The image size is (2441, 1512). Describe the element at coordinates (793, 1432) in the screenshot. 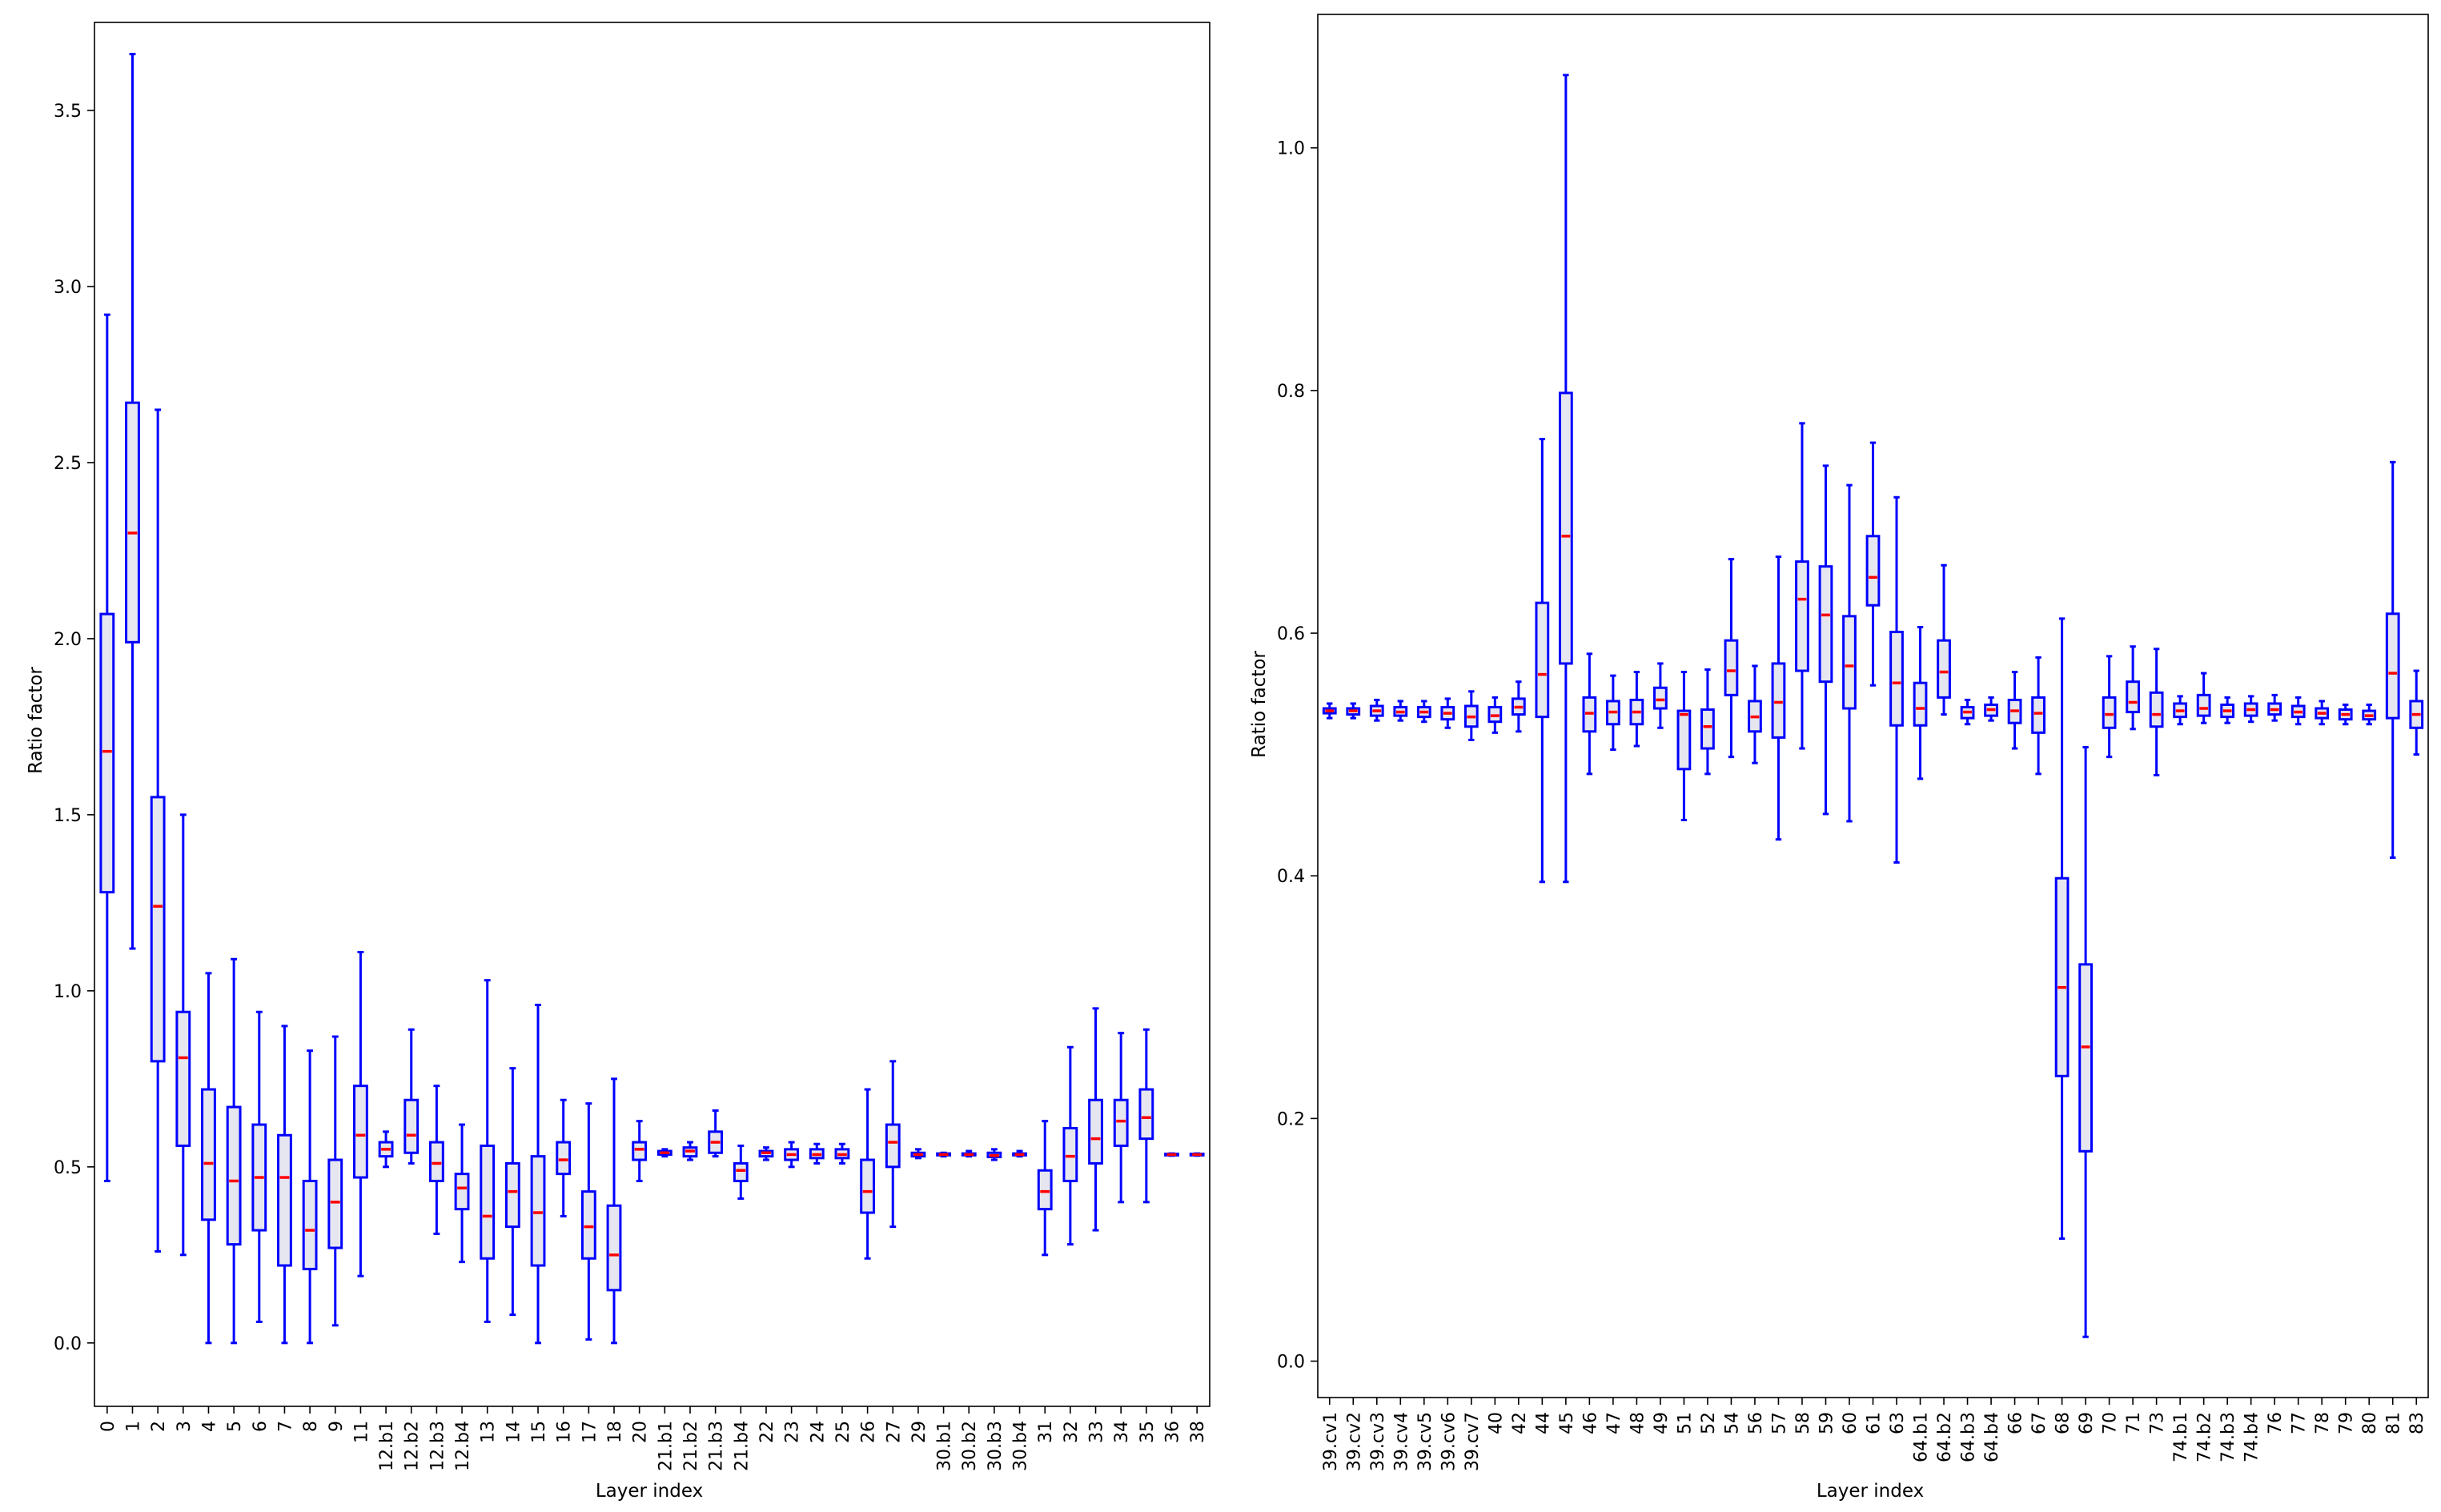

I see `left-x-tick-label: 23` at that location.